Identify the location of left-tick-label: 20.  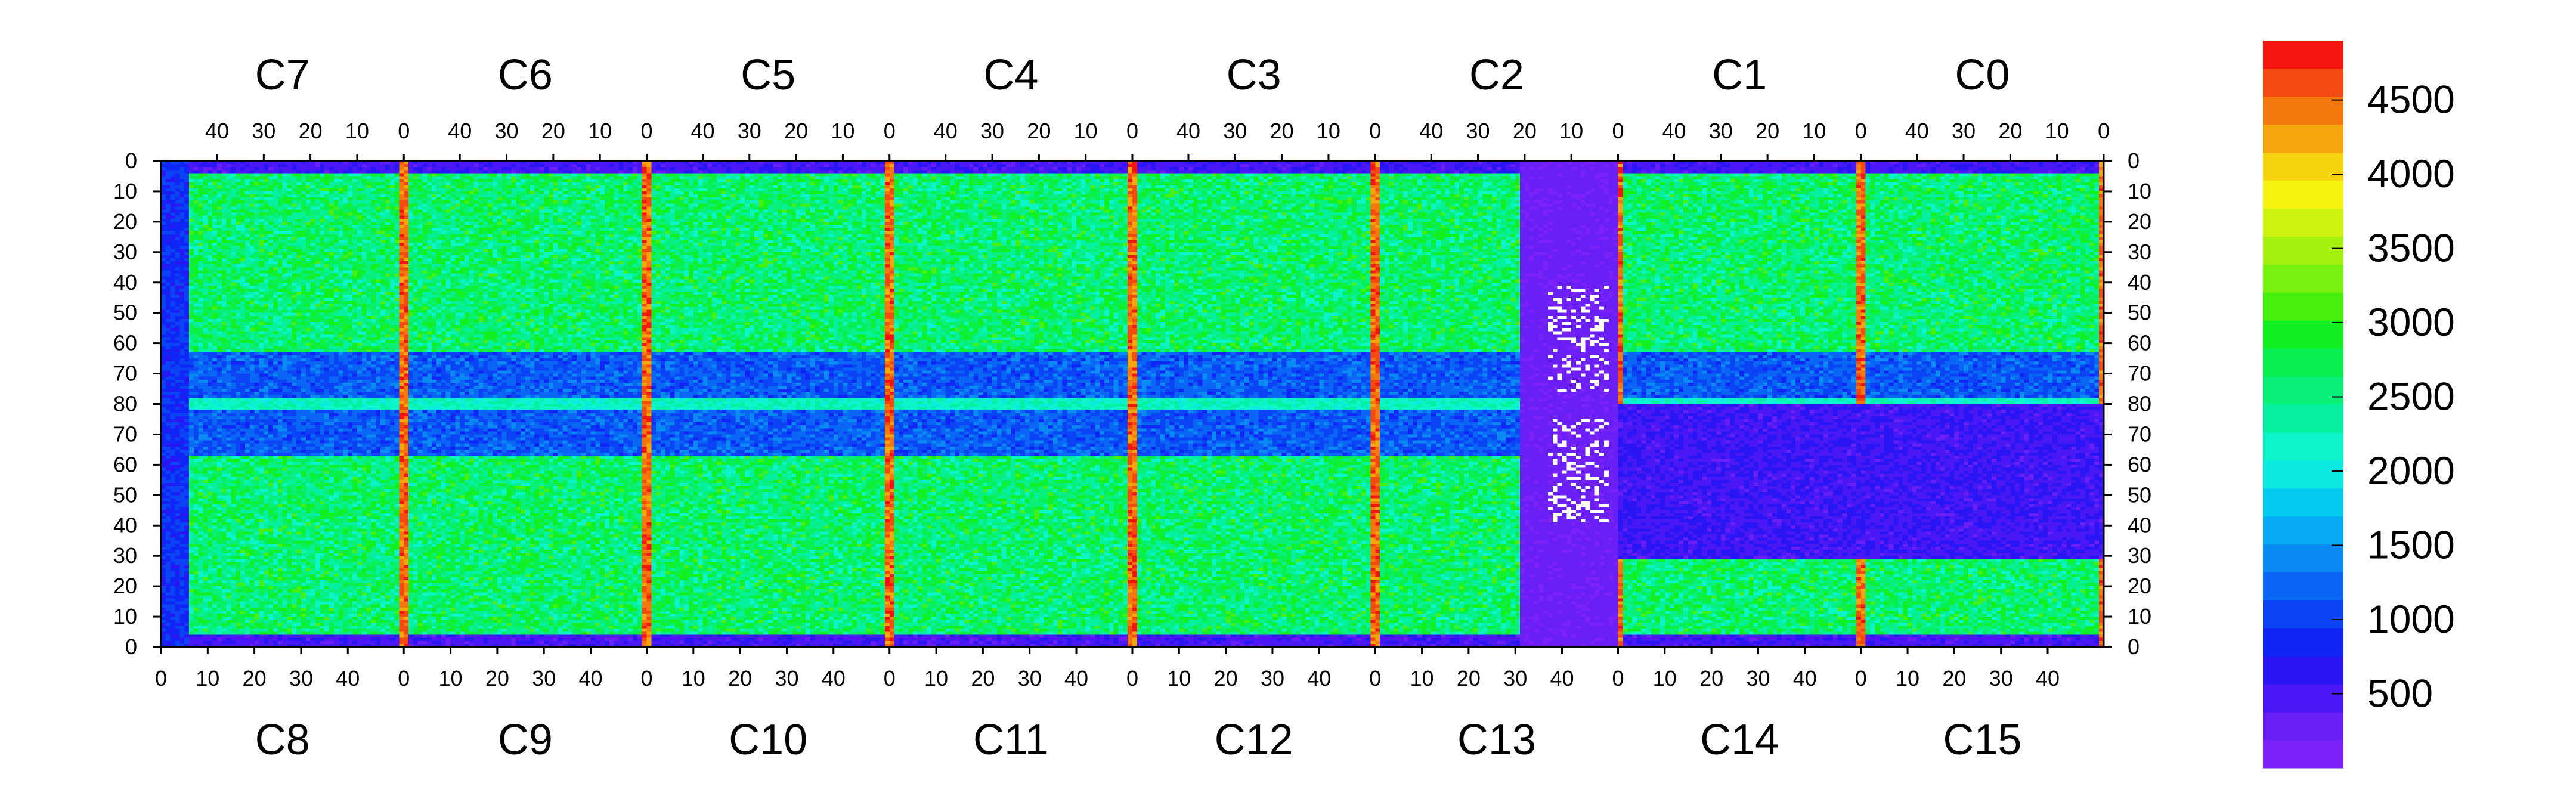
(125, 586).